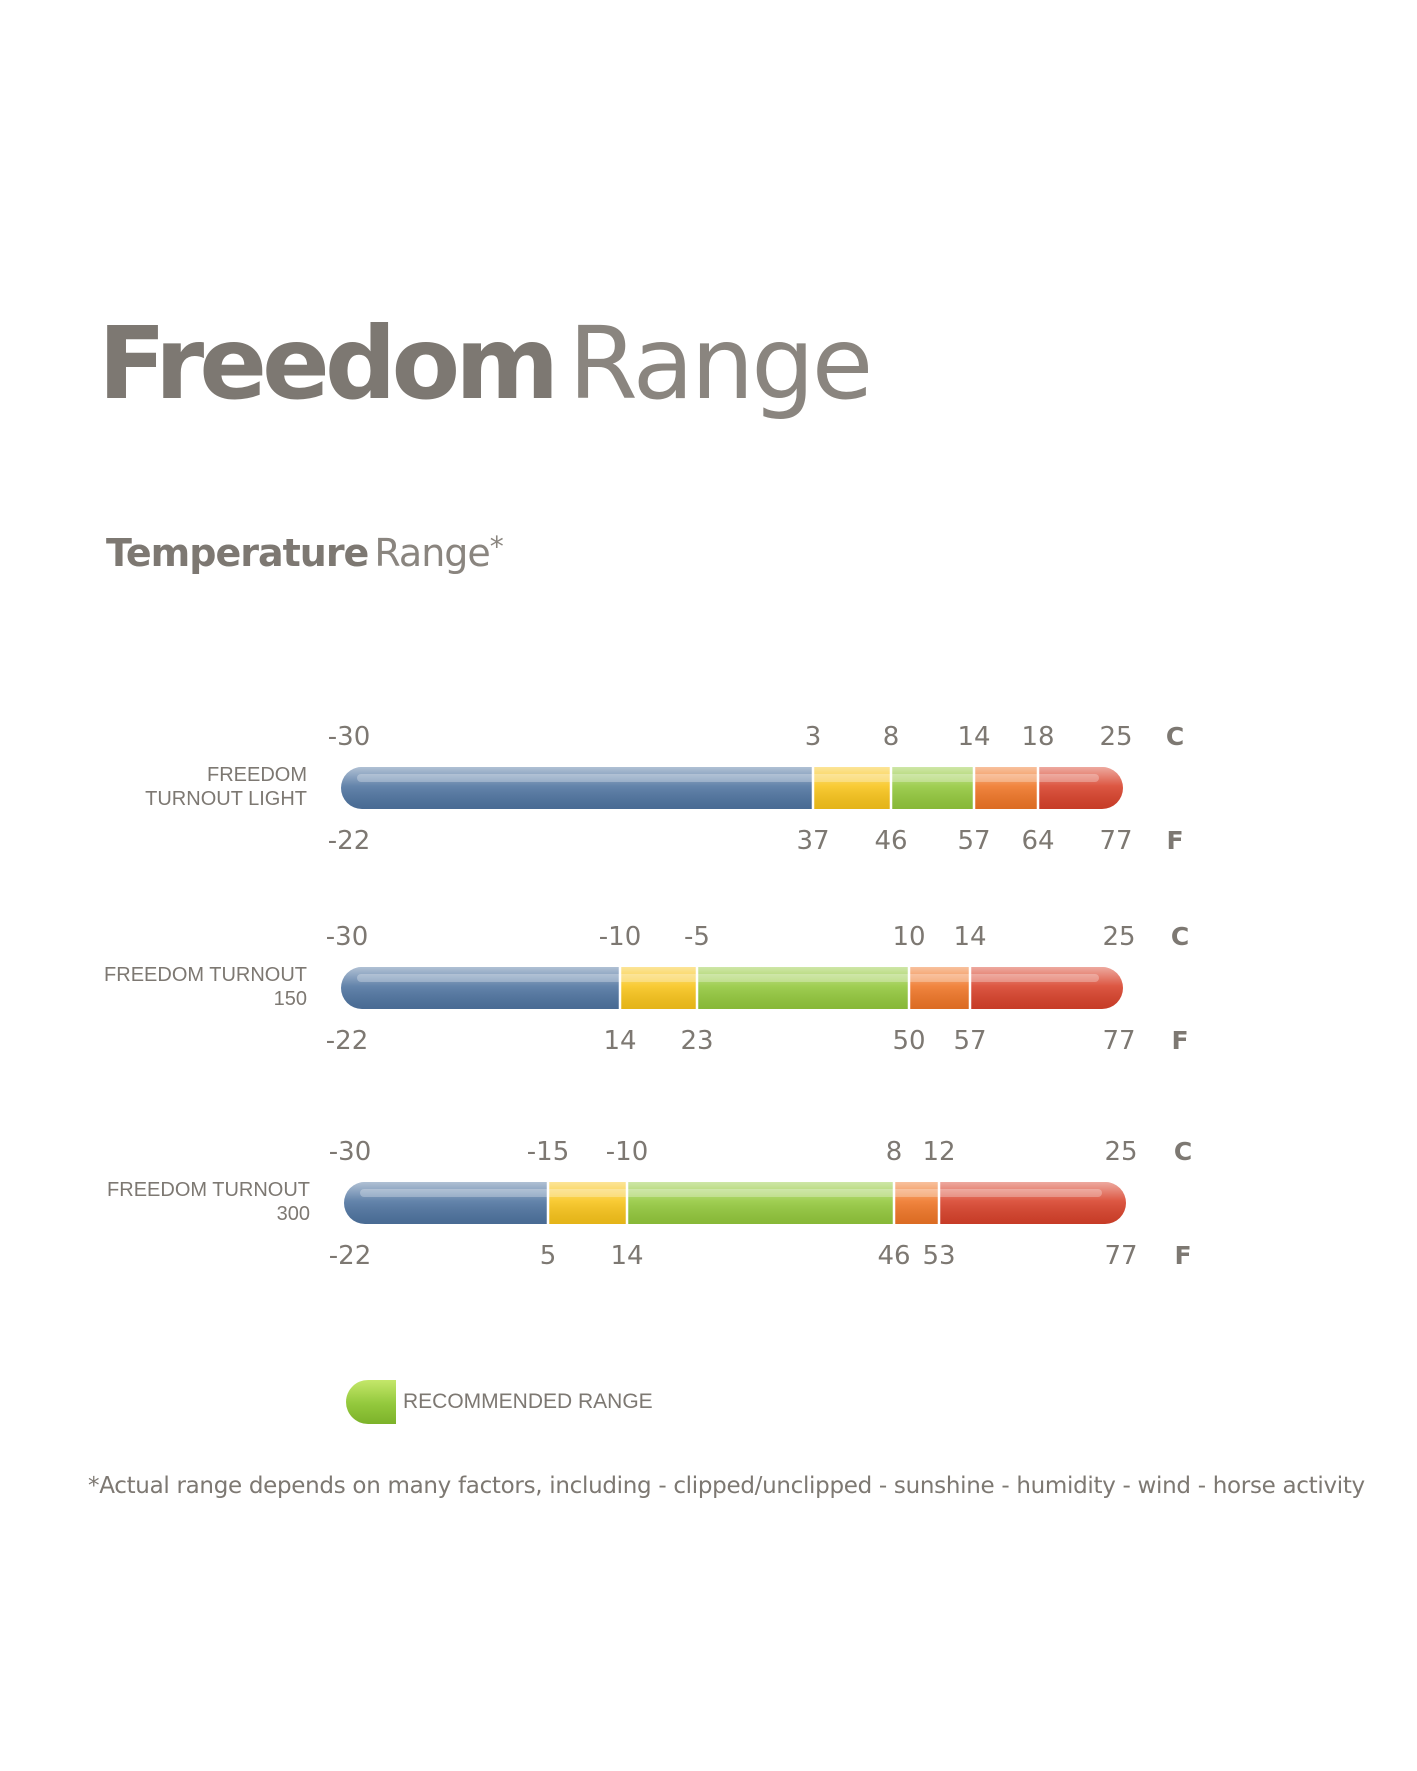  I want to click on fahrenheit-tick-label: 53, so click(938, 1256).